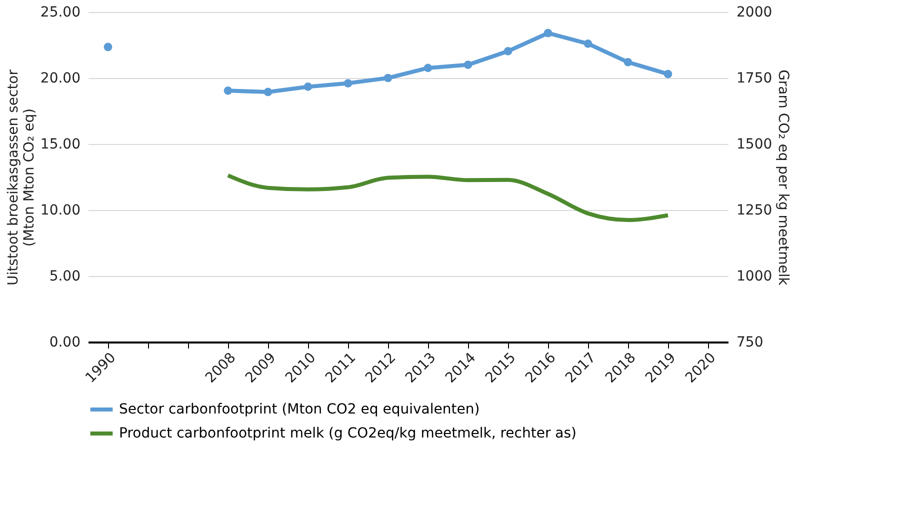 The height and width of the screenshot is (514, 908). I want to click on y2-tick-label: 1250, so click(754, 210).